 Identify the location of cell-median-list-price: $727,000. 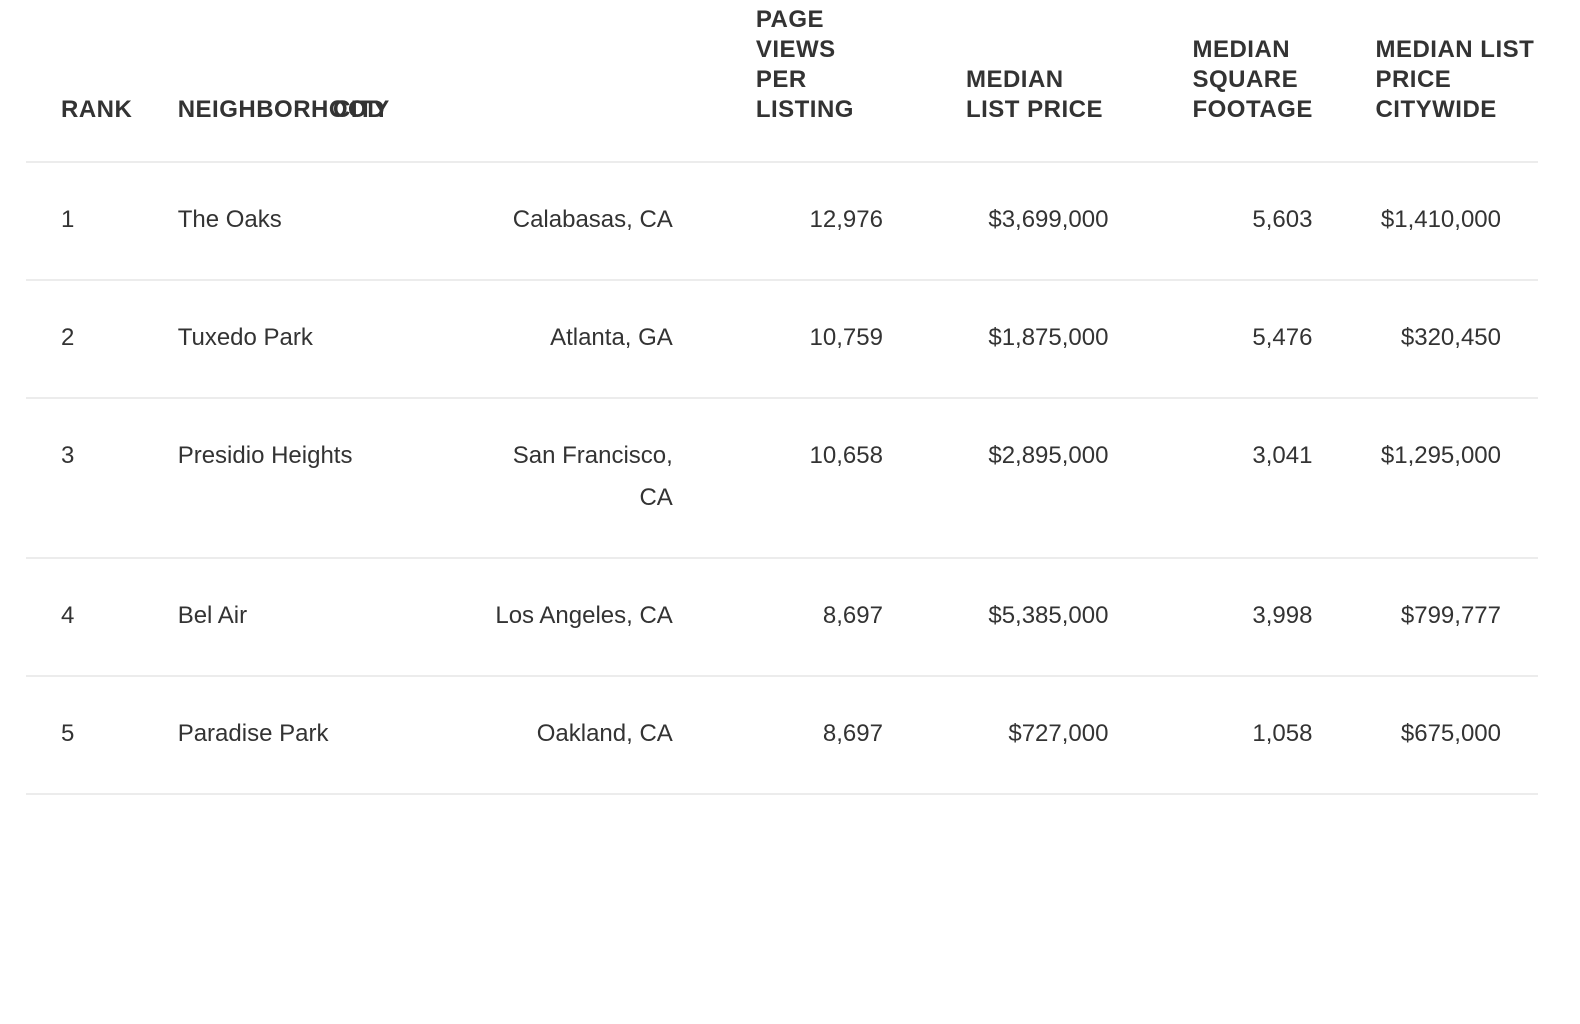
(995, 735).